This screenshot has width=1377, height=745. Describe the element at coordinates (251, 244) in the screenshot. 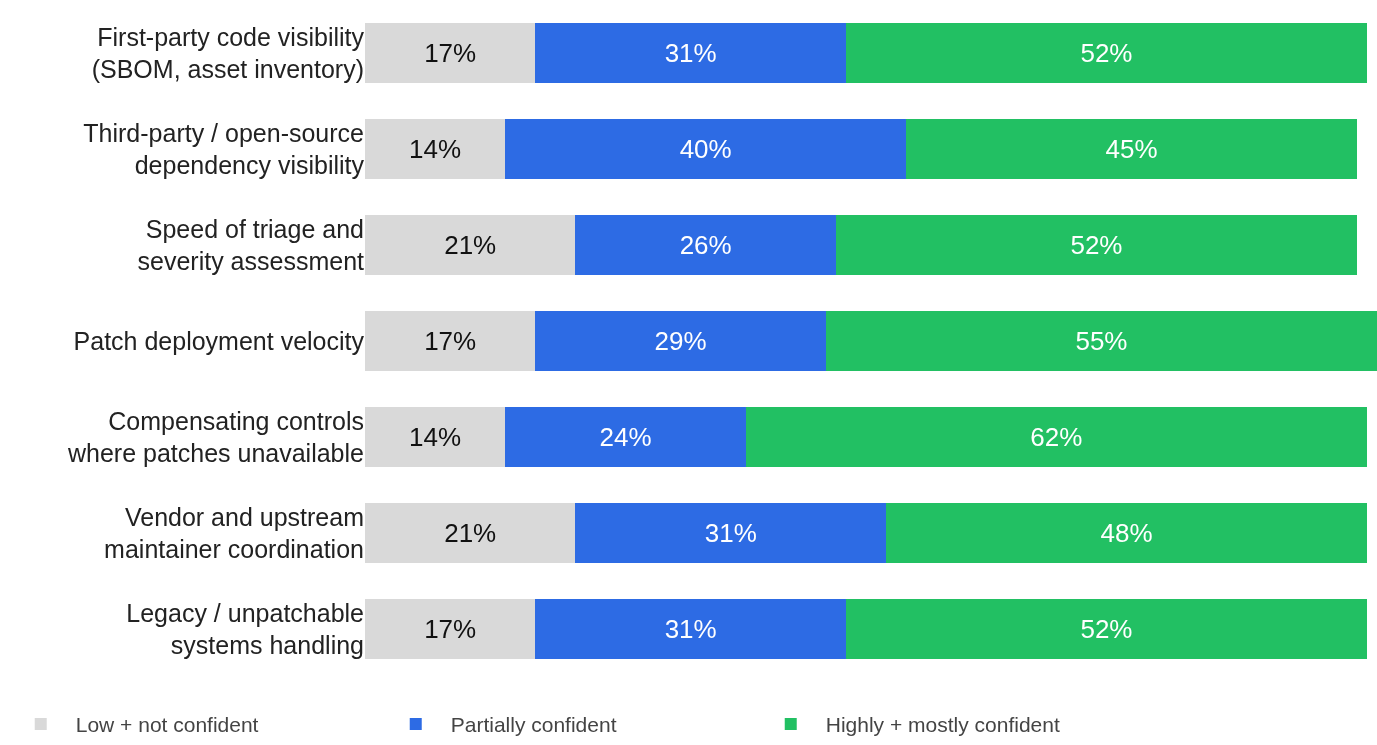

I see `y-tick-label: Speed of triage and severity assessment` at that location.